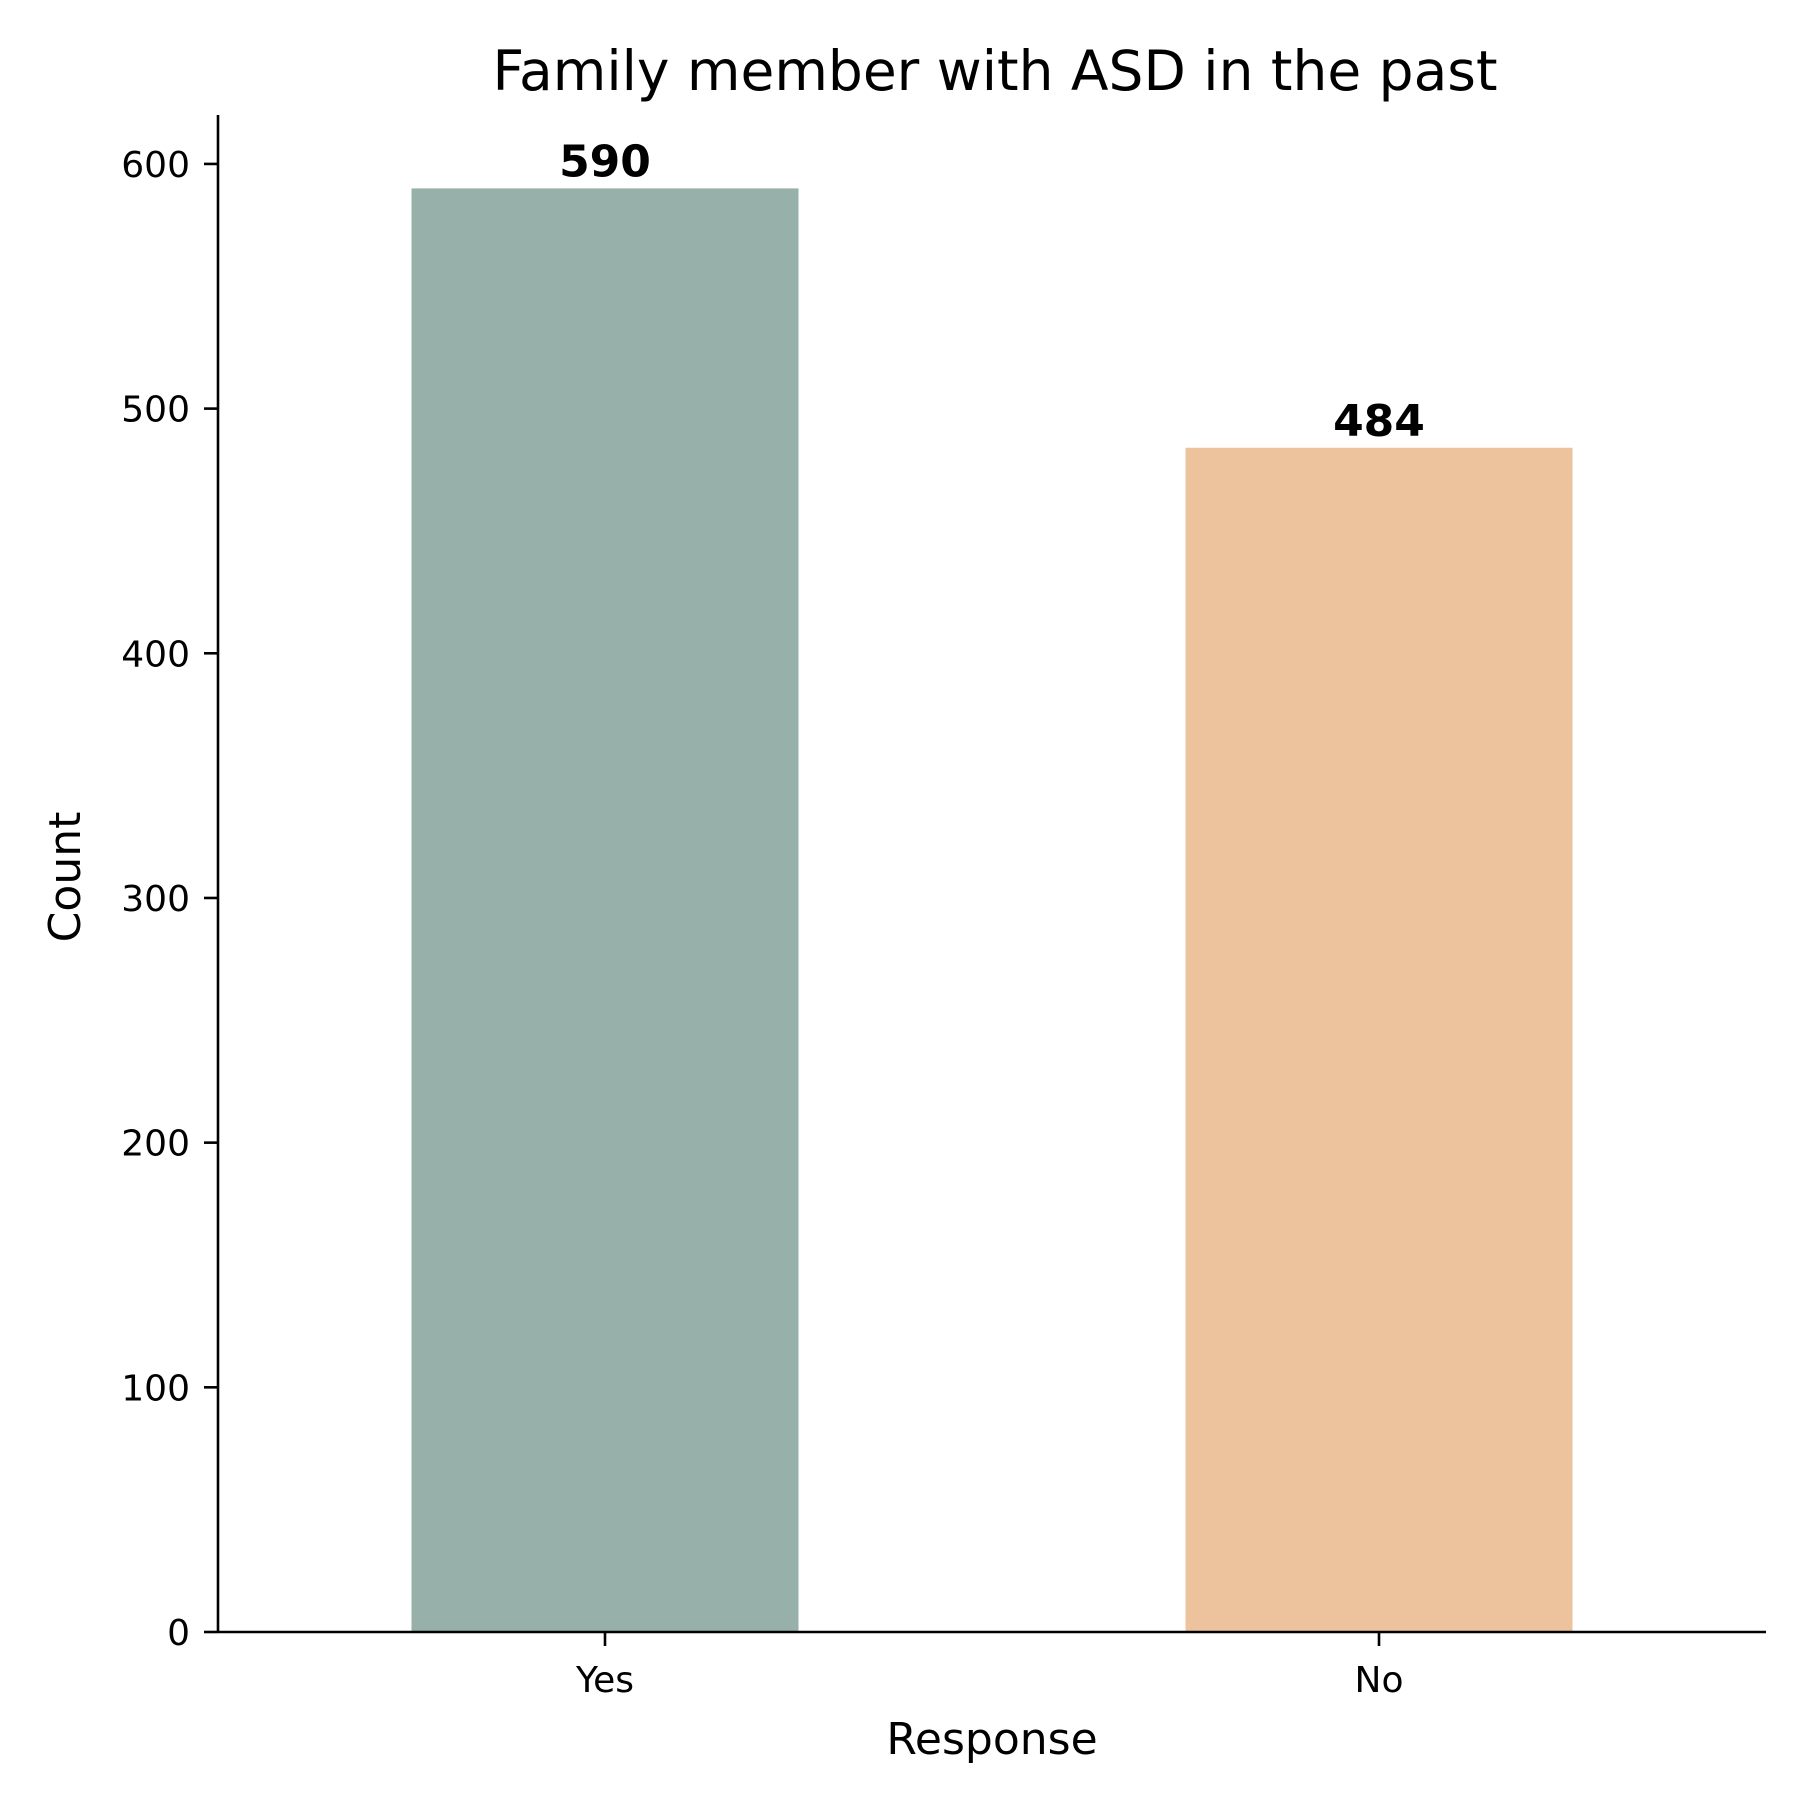  Describe the element at coordinates (155, 410) in the screenshot. I see `y-tick-label-500: 500` at that location.